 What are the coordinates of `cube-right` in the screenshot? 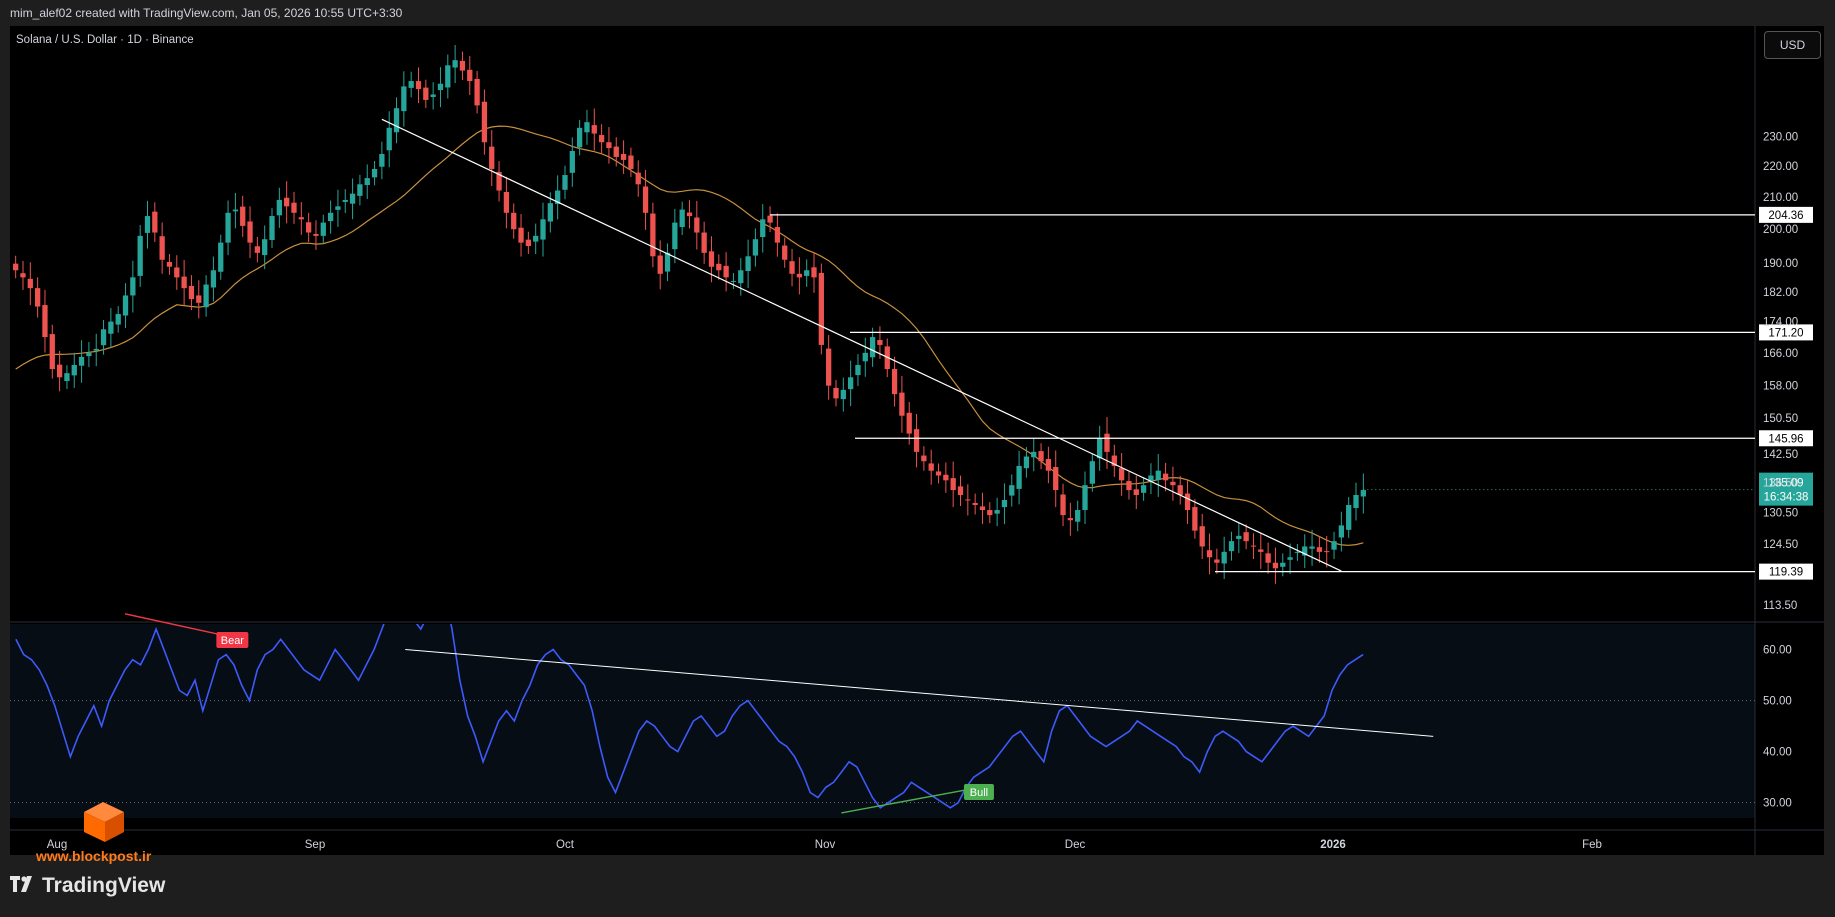 It's located at (114, 827).